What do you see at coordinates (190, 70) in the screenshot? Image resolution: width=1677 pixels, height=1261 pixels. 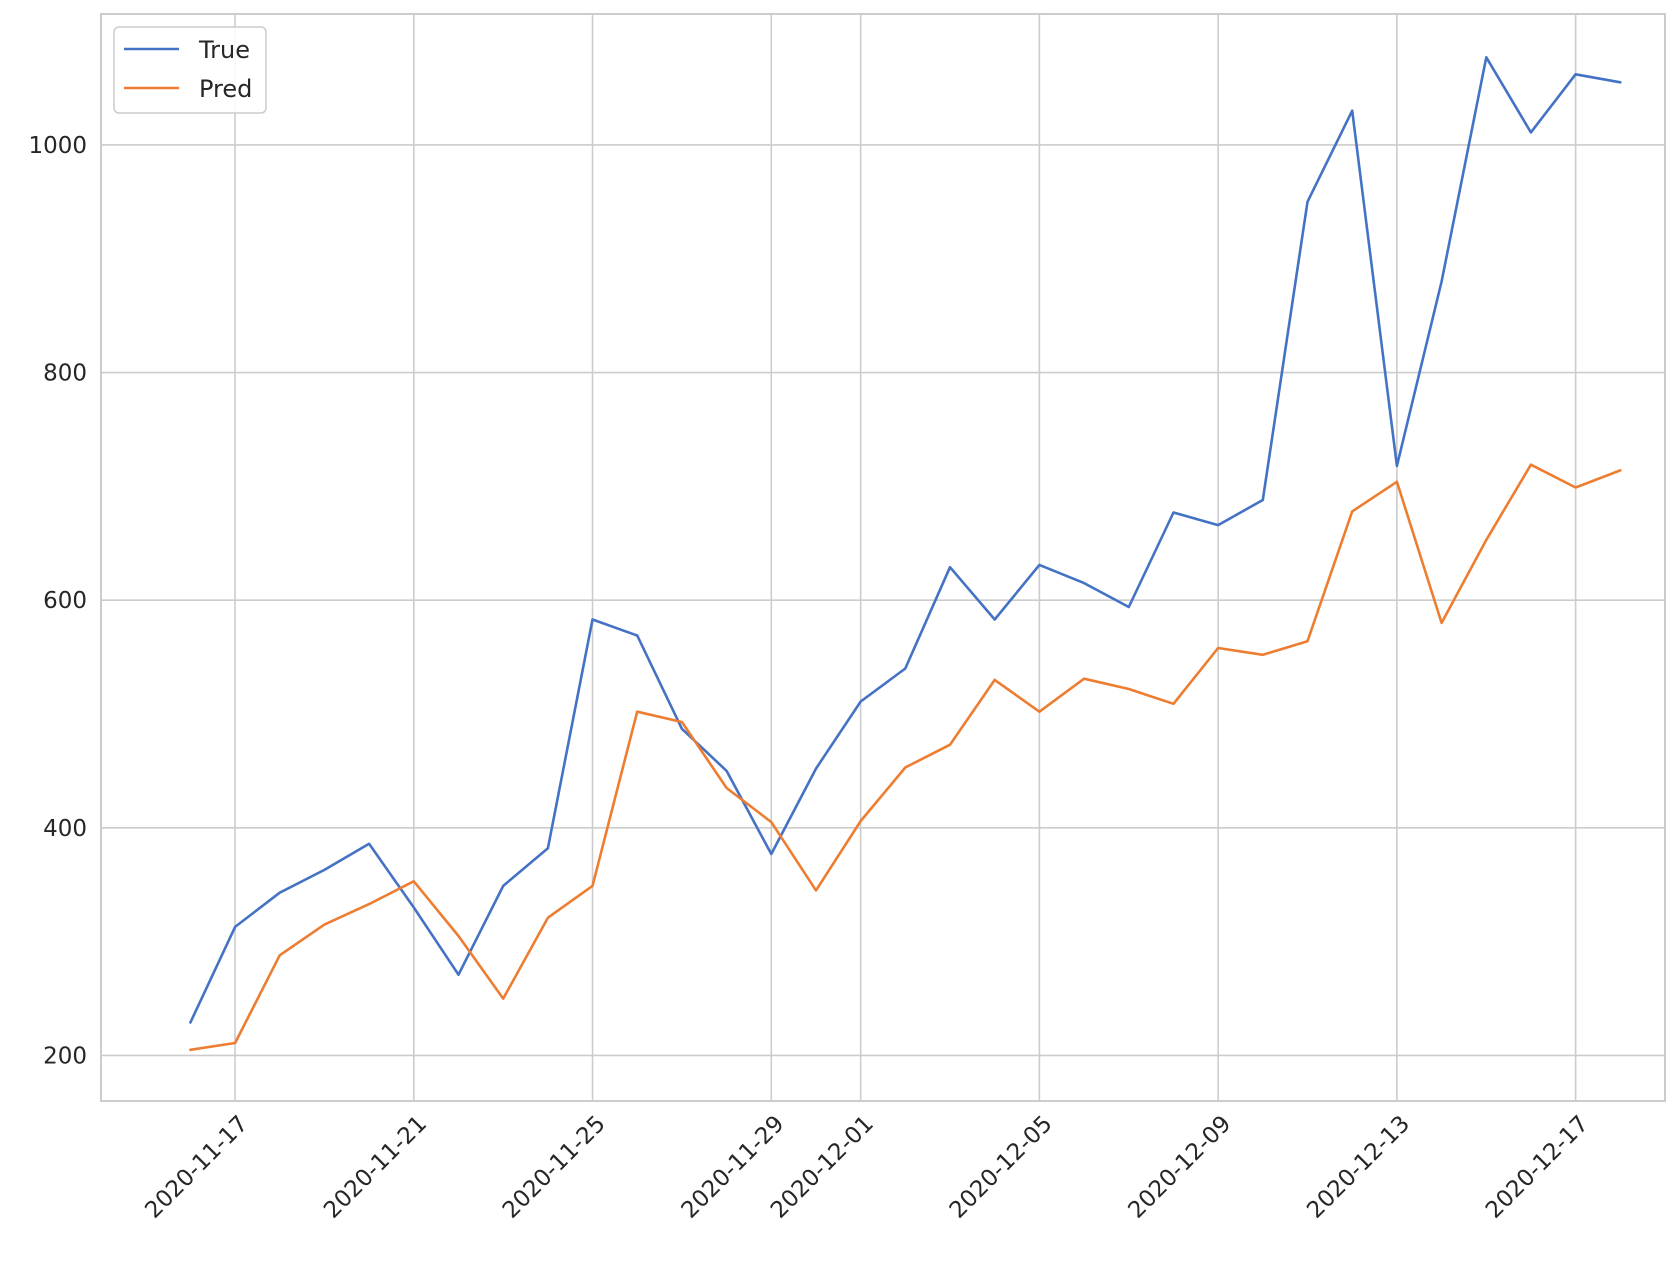 I see `legend: True Pred` at bounding box center [190, 70].